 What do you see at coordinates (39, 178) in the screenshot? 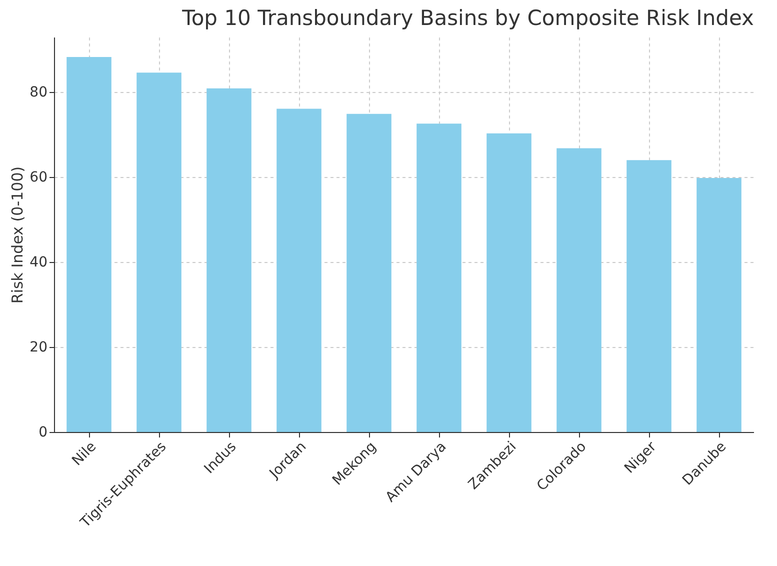
I see `y-tick-label: 60` at bounding box center [39, 178].